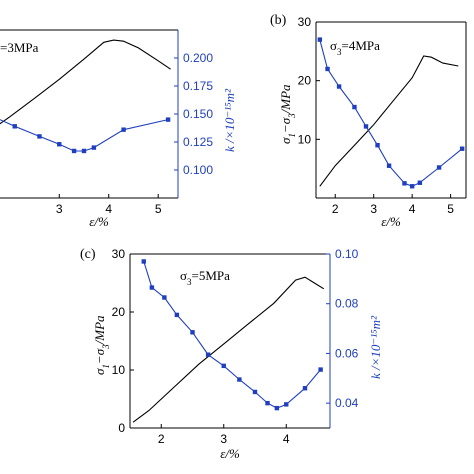  I want to click on panel-label: (c), so click(88, 254).